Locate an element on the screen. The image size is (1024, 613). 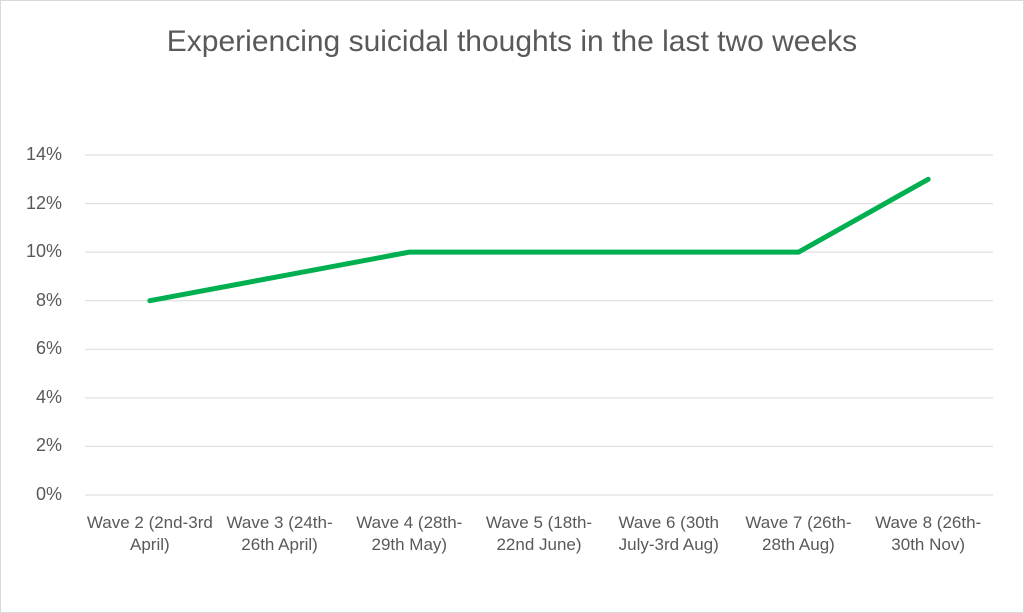
y-tick-label: 12% is located at coordinates (43, 202).